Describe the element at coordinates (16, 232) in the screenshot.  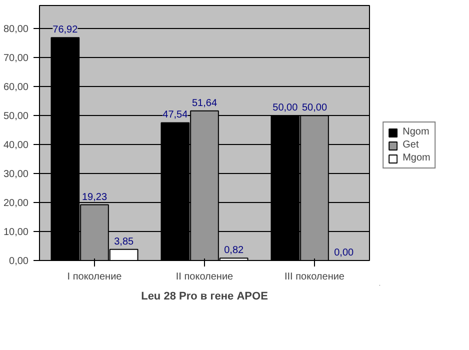
I see `y-tick-label: 10,00` at that location.